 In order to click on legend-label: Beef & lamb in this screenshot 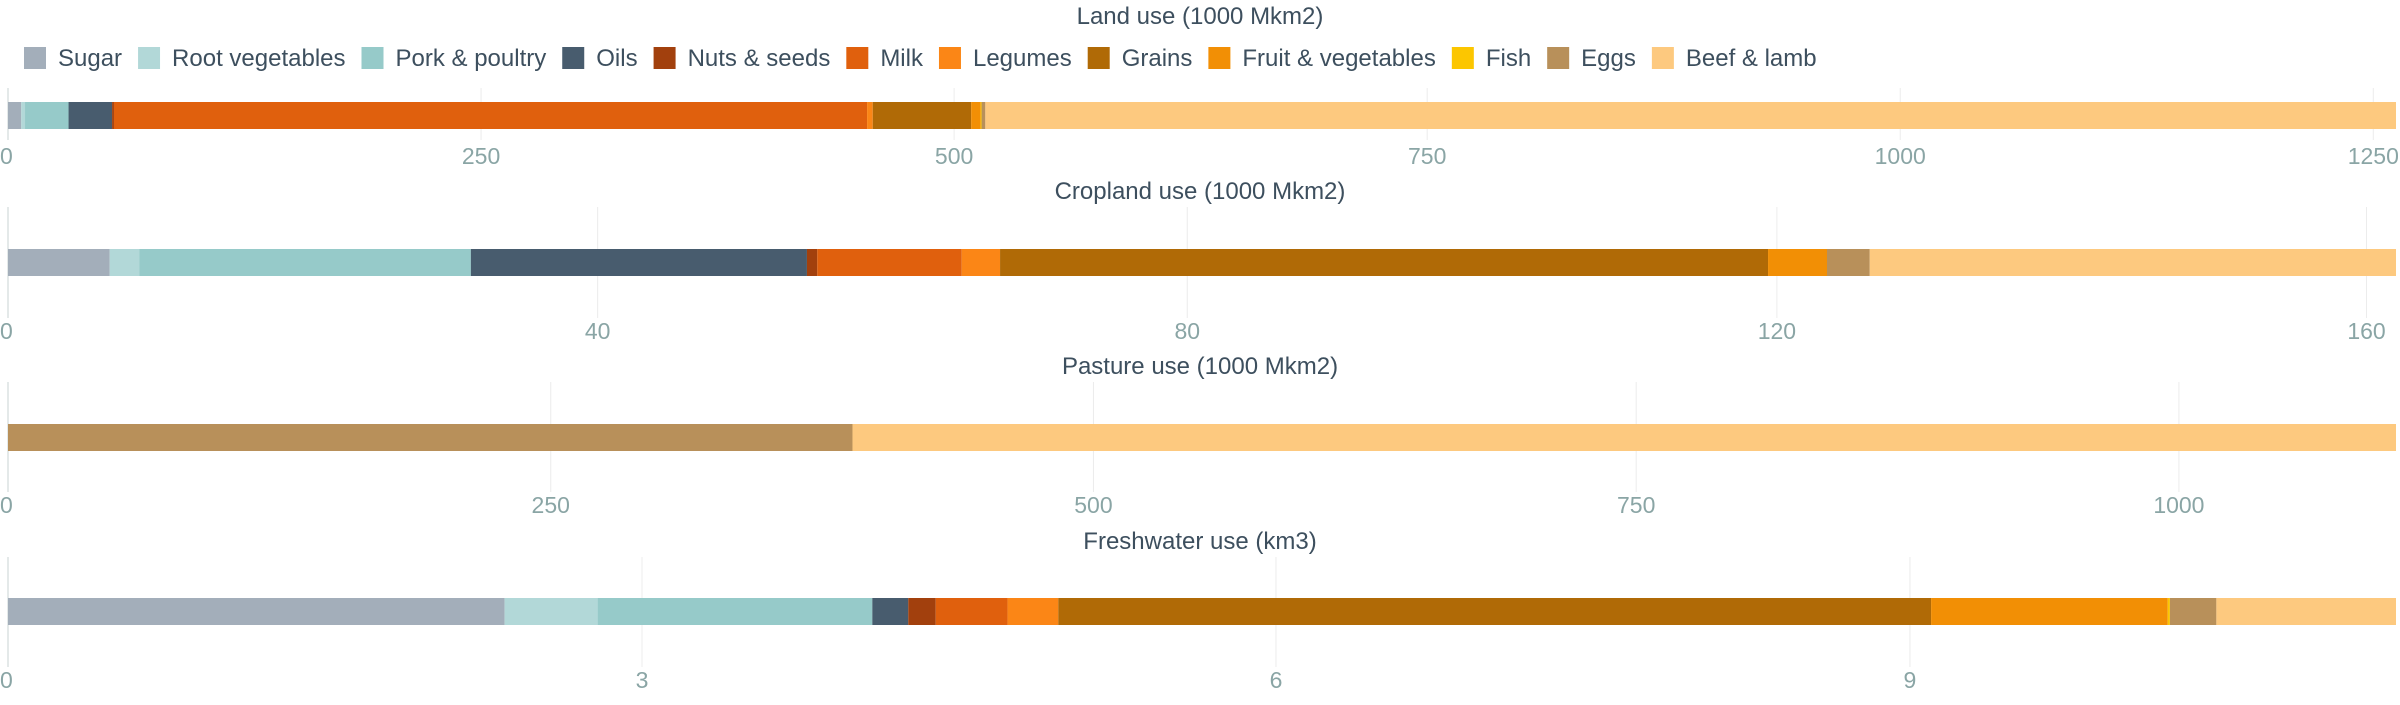, I will do `click(1751, 58)`.